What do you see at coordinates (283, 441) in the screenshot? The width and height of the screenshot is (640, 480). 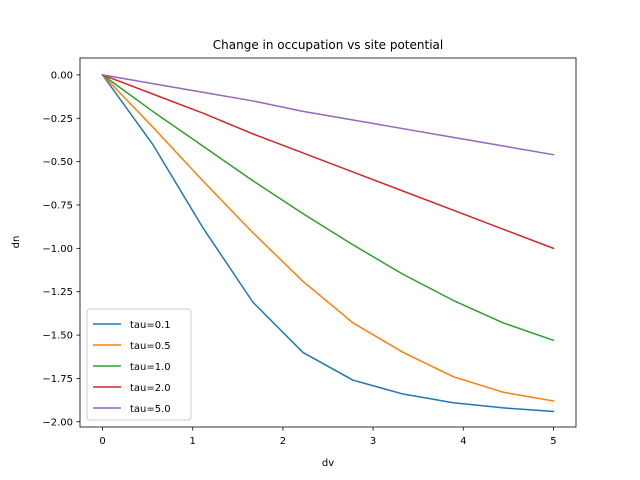 I see `x-tick-label: 2` at bounding box center [283, 441].